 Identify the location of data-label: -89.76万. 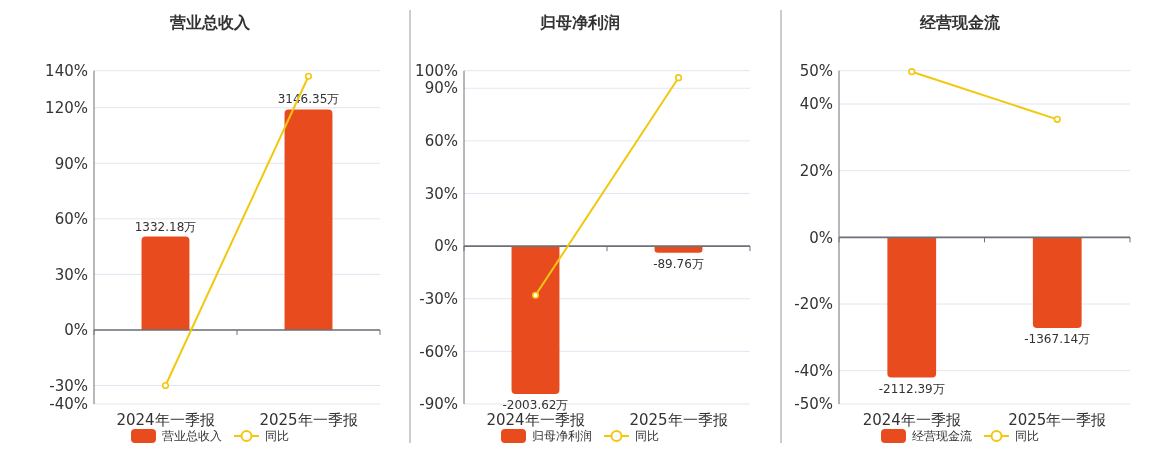
(678, 263).